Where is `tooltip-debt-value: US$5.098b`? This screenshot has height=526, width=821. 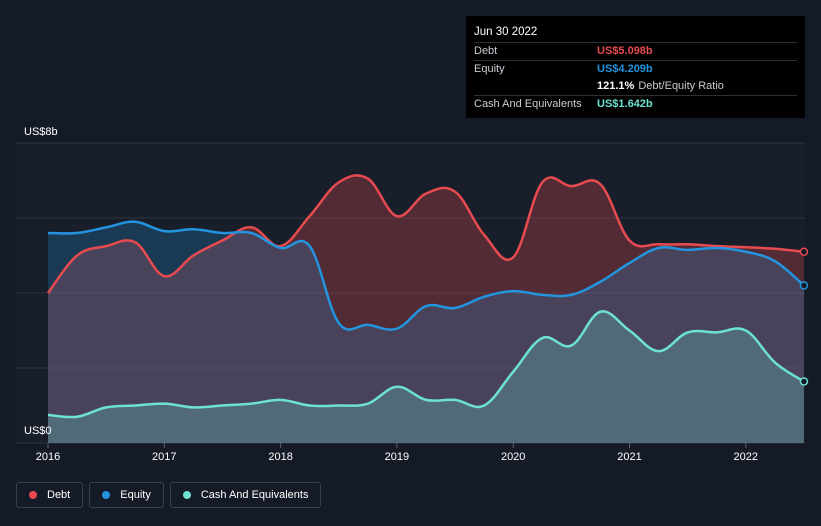 tooltip-debt-value: US$5.098b is located at coordinates (625, 51).